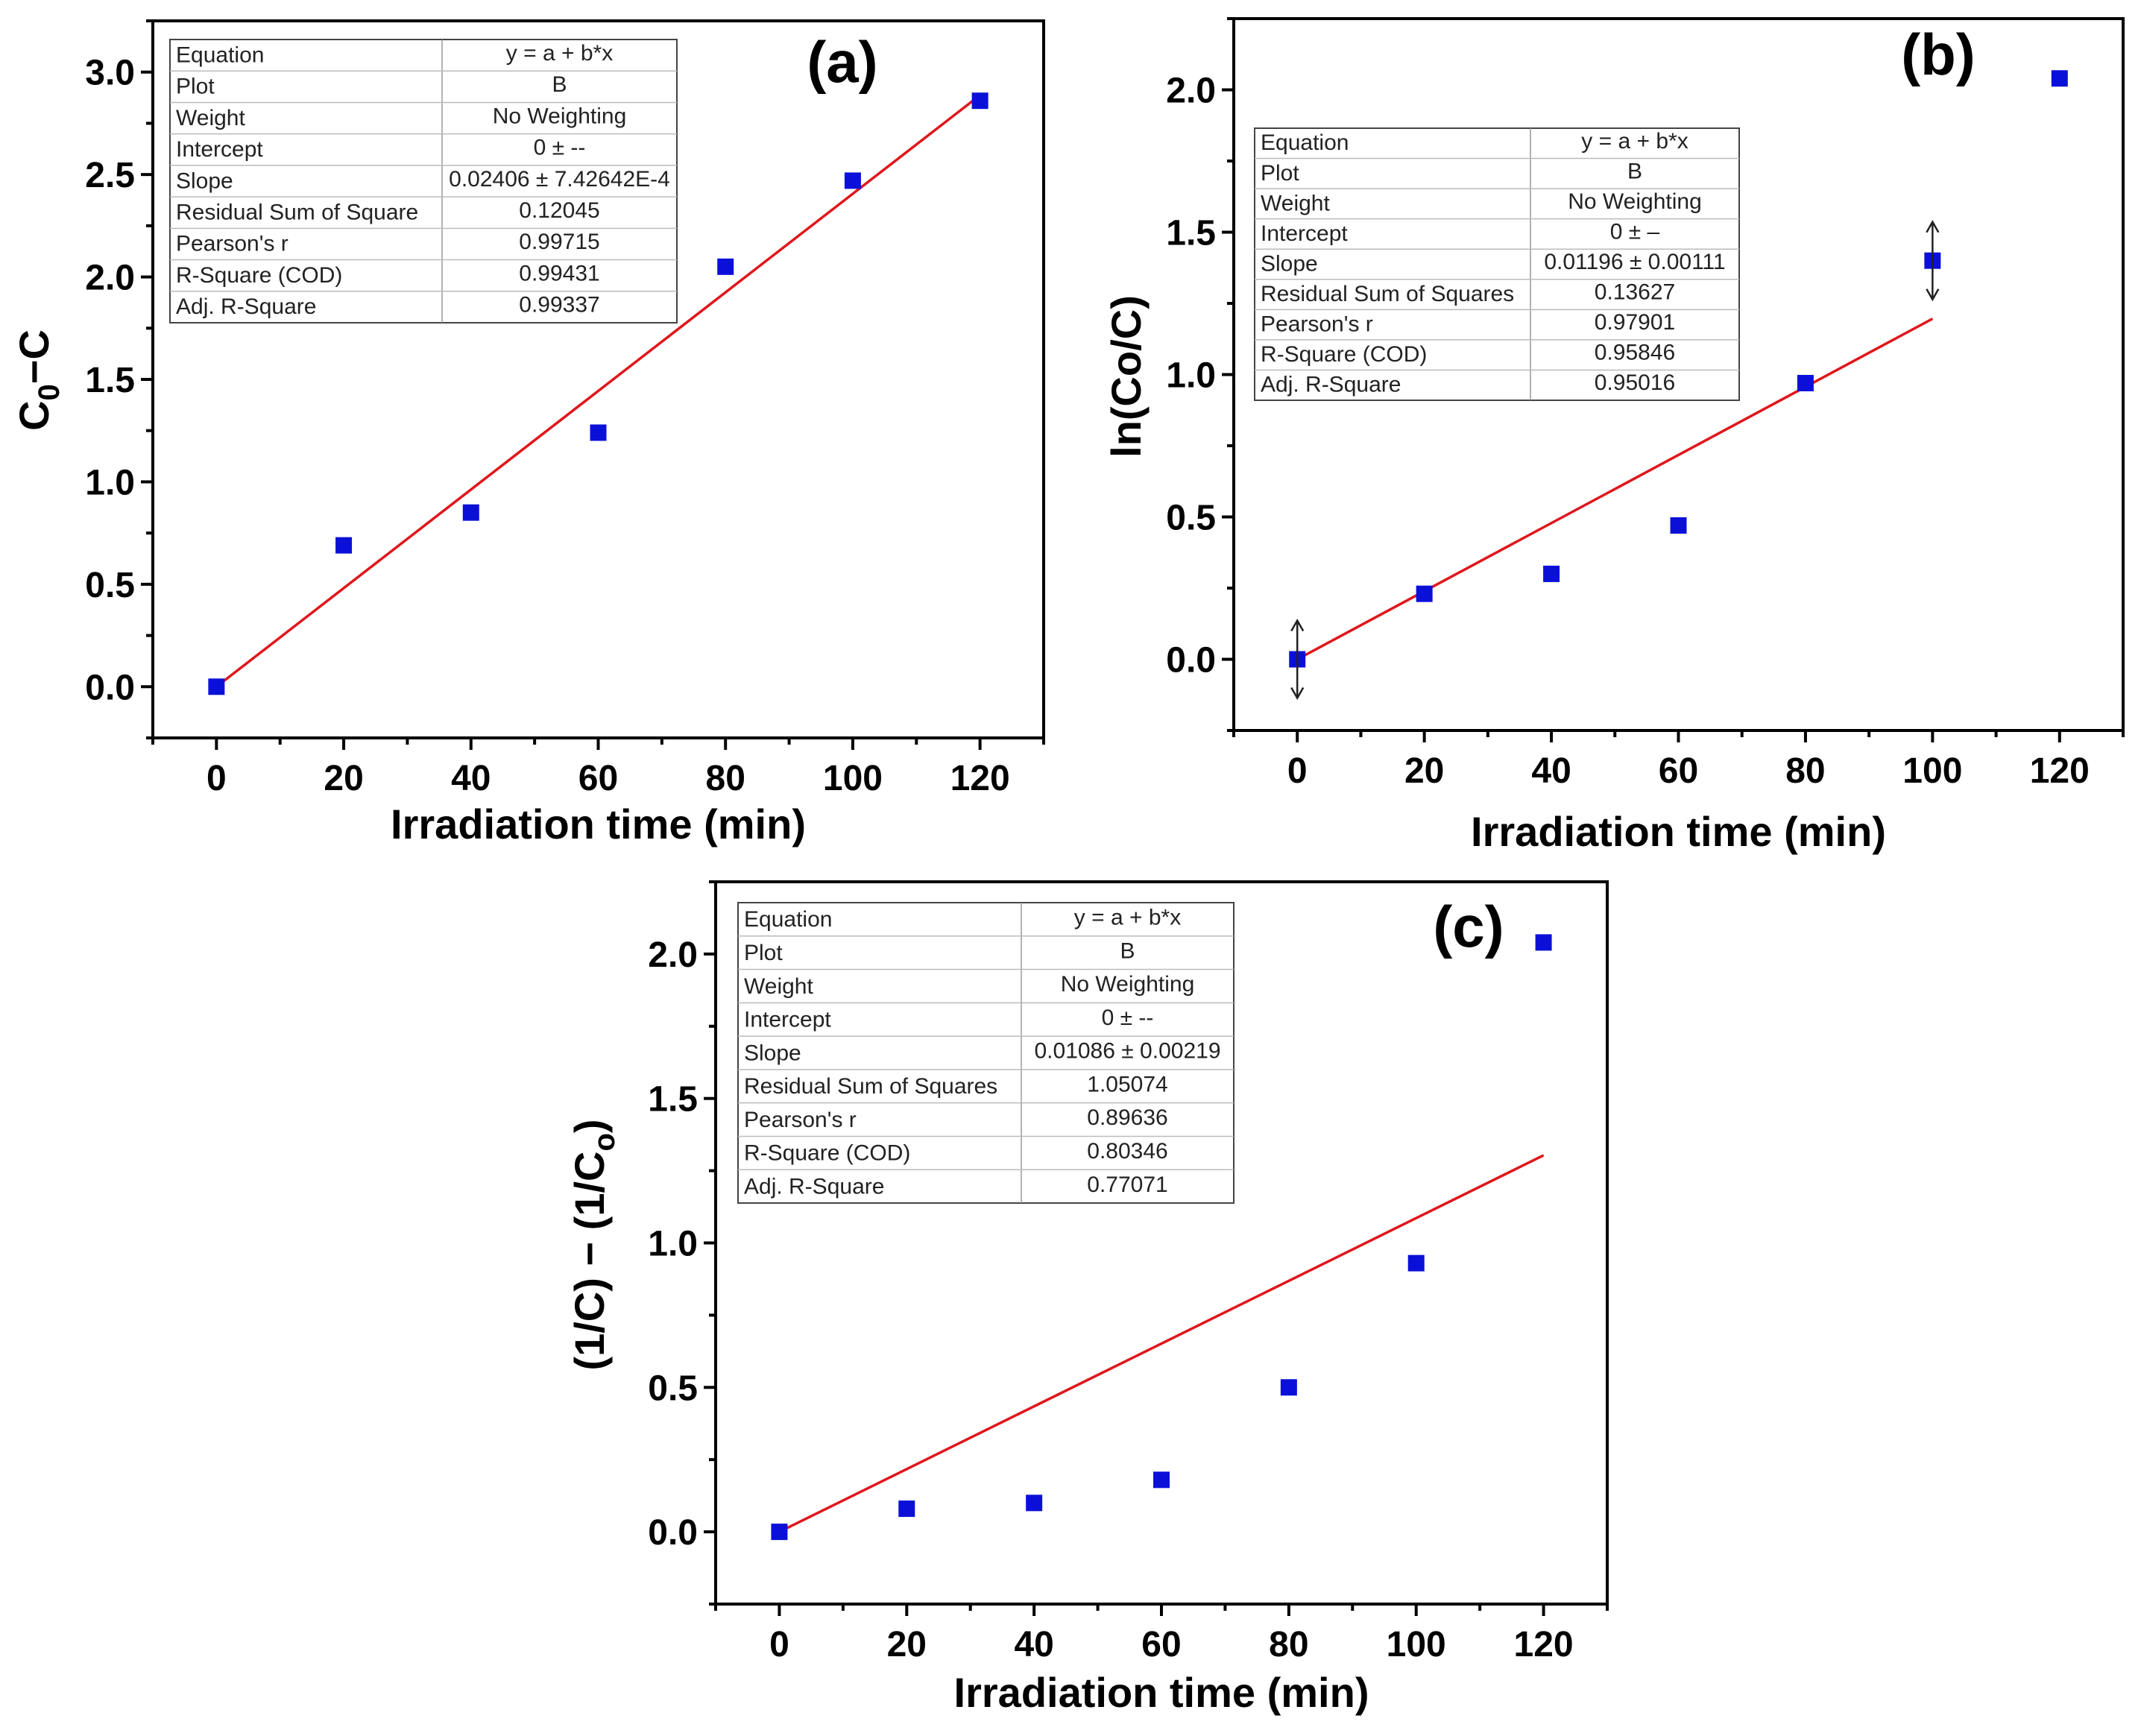  I want to click on y-tick-label: 2.5, so click(110, 176).